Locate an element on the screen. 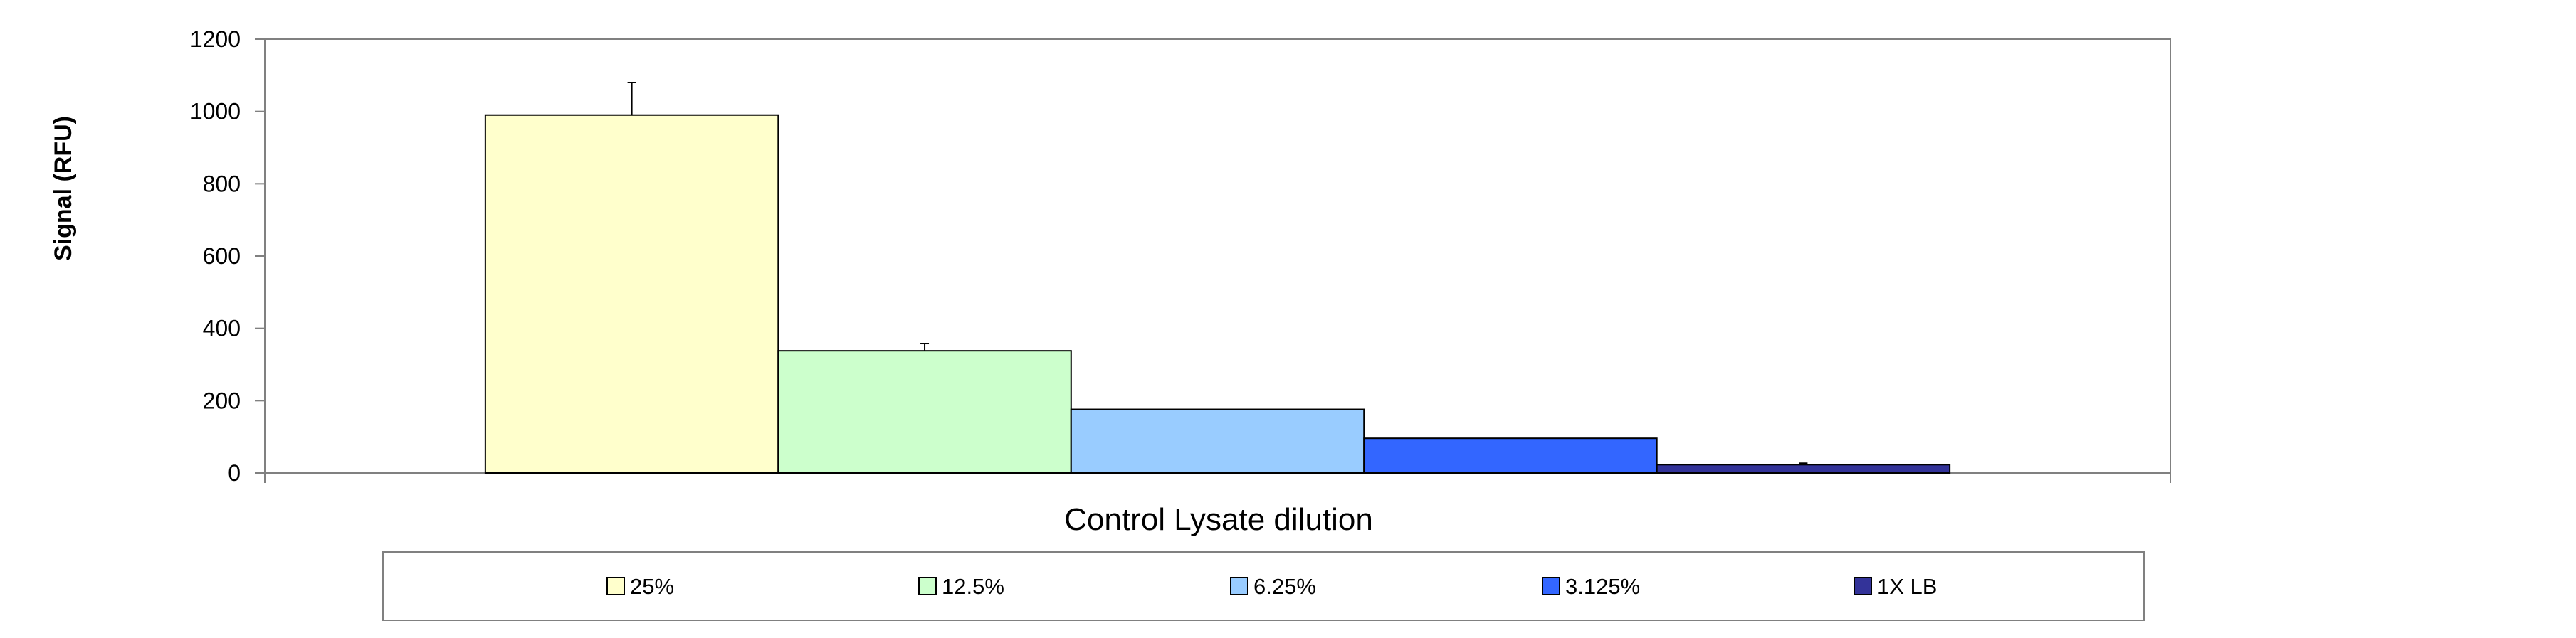 Image resolution: width=2576 pixels, height=638 pixels. legend-item: 12.5% is located at coordinates (961, 586).